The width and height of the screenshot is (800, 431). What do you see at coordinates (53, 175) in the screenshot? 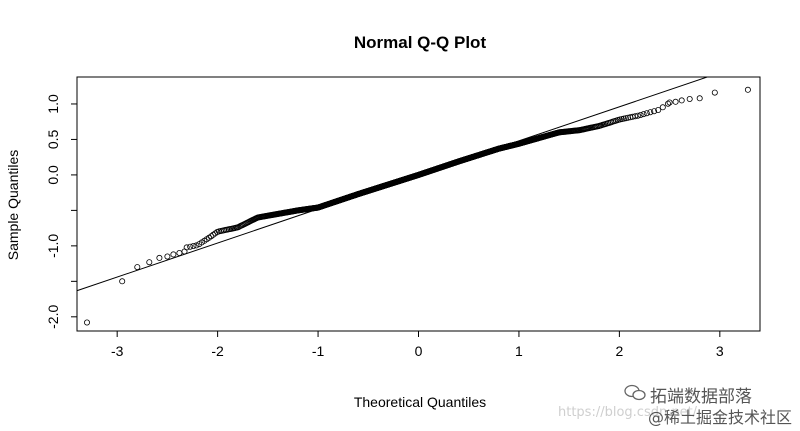
I see `y-tick-label: 0.0` at bounding box center [53, 175].